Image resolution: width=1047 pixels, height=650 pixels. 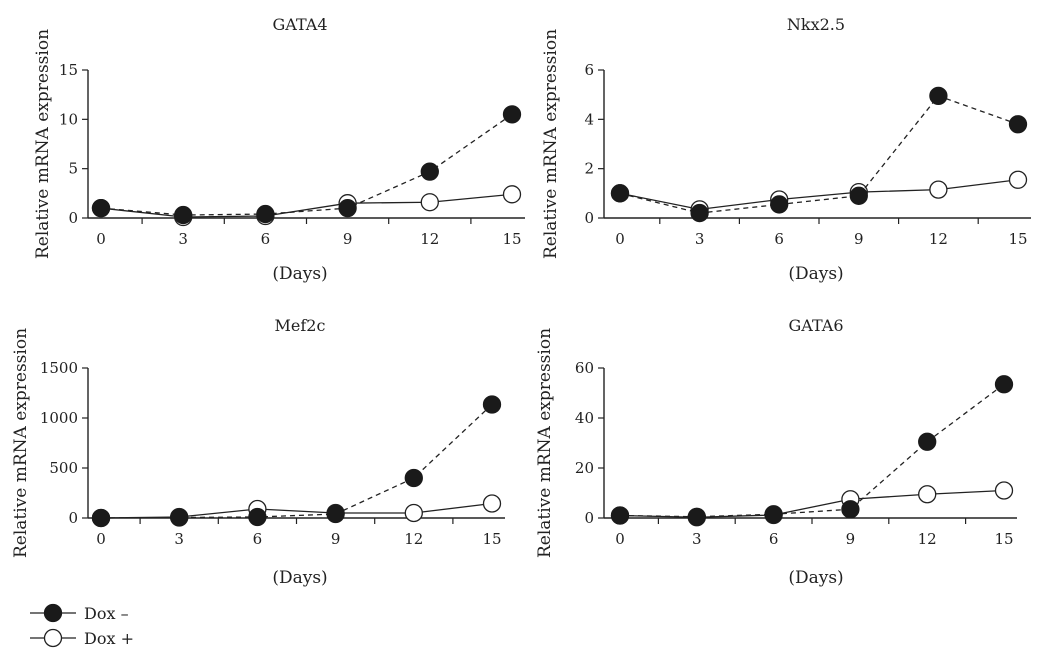 What do you see at coordinates (816, 24) in the screenshot?
I see `panel-title: Nkx2.5` at bounding box center [816, 24].